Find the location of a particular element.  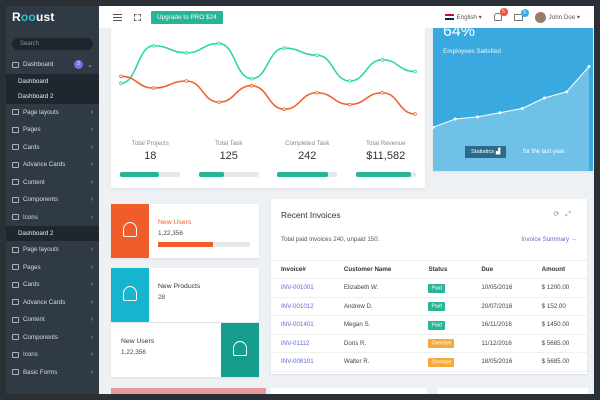

menu-toggle-icon is located at coordinates (117, 17).